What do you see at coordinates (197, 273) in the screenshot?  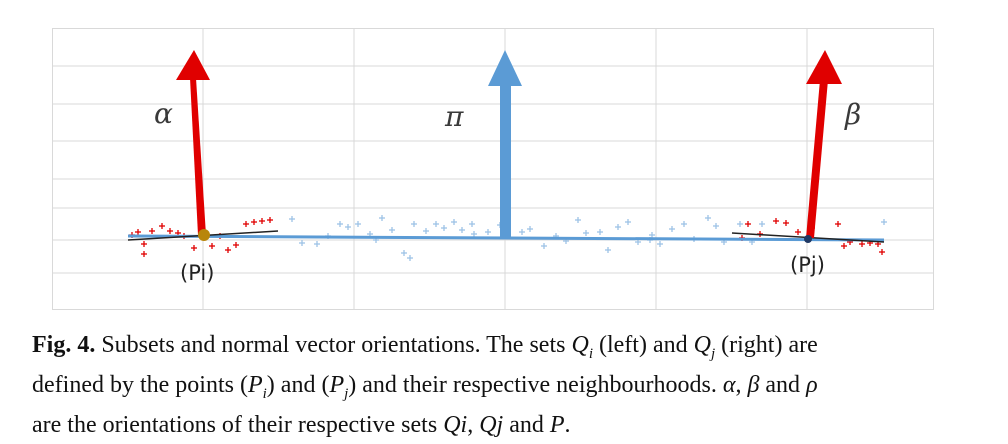 I see `pi-point-label: (Pi)` at bounding box center [197, 273].